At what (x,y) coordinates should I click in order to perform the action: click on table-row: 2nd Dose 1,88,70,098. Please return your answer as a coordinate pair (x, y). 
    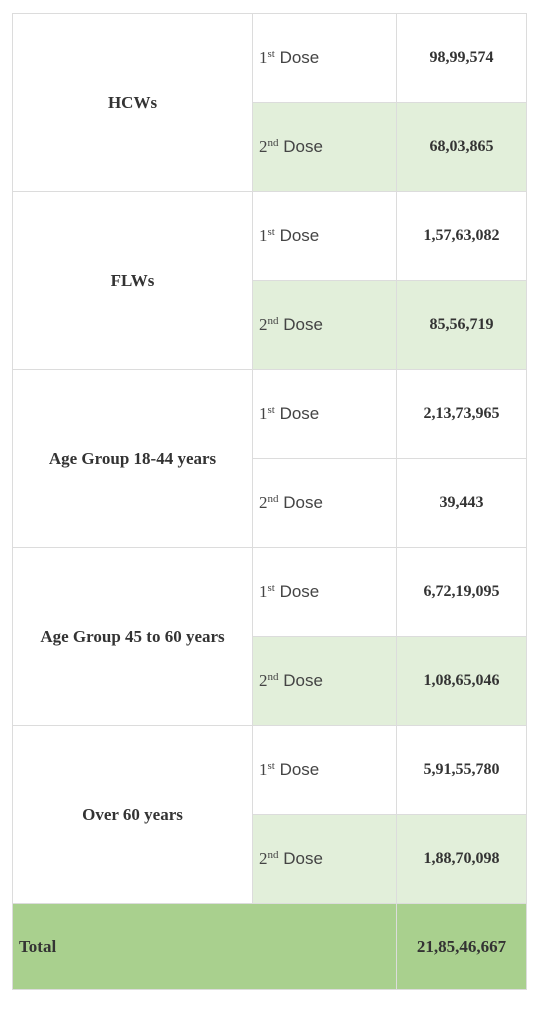
    Looking at the image, I should click on (270, 859).